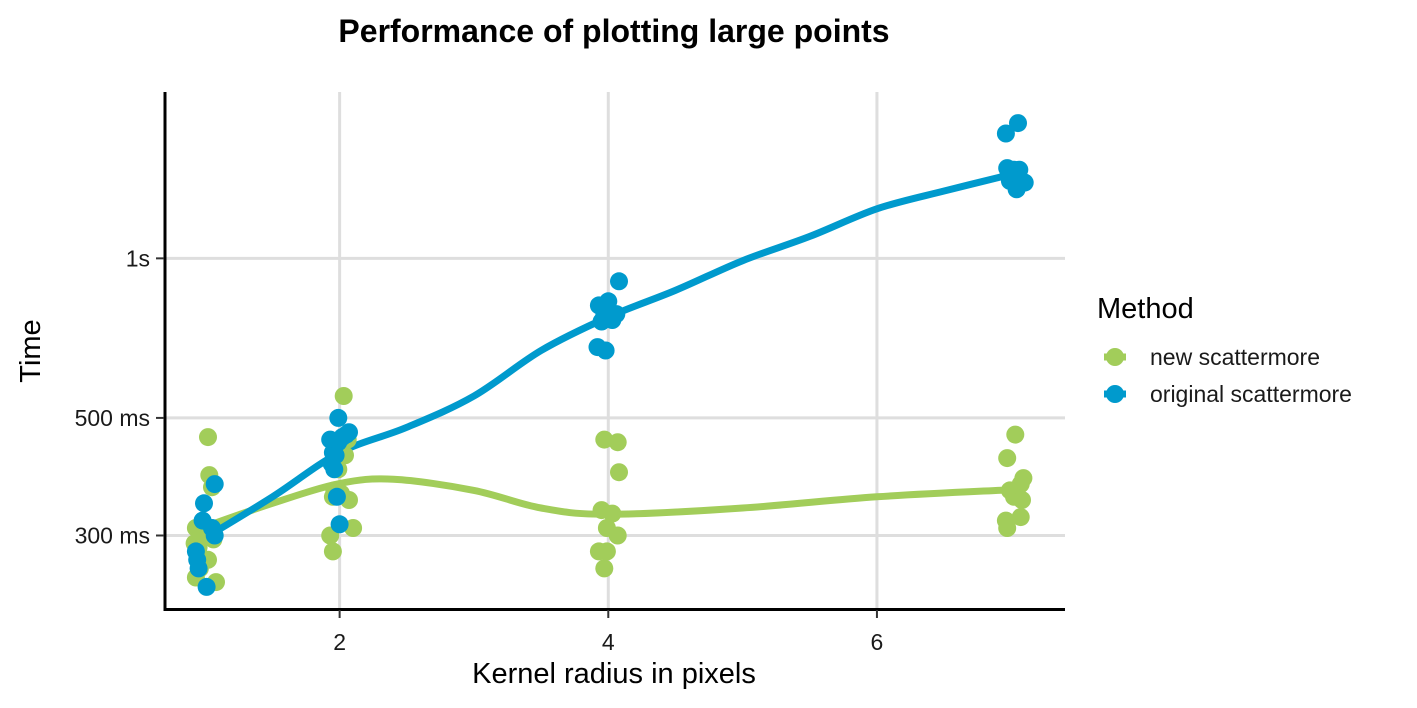  I want to click on x-tick-label: 4, so click(608, 642).